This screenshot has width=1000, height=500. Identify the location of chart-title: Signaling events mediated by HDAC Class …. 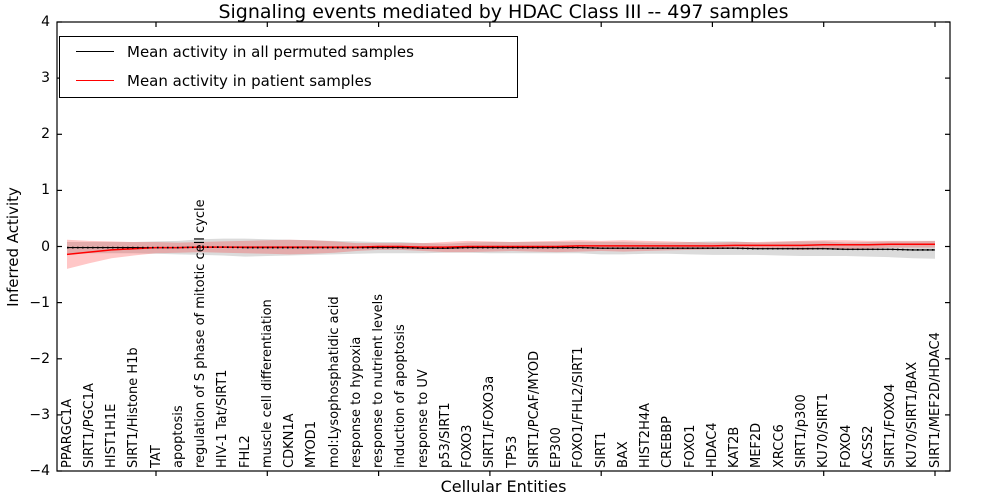
(503, 12).